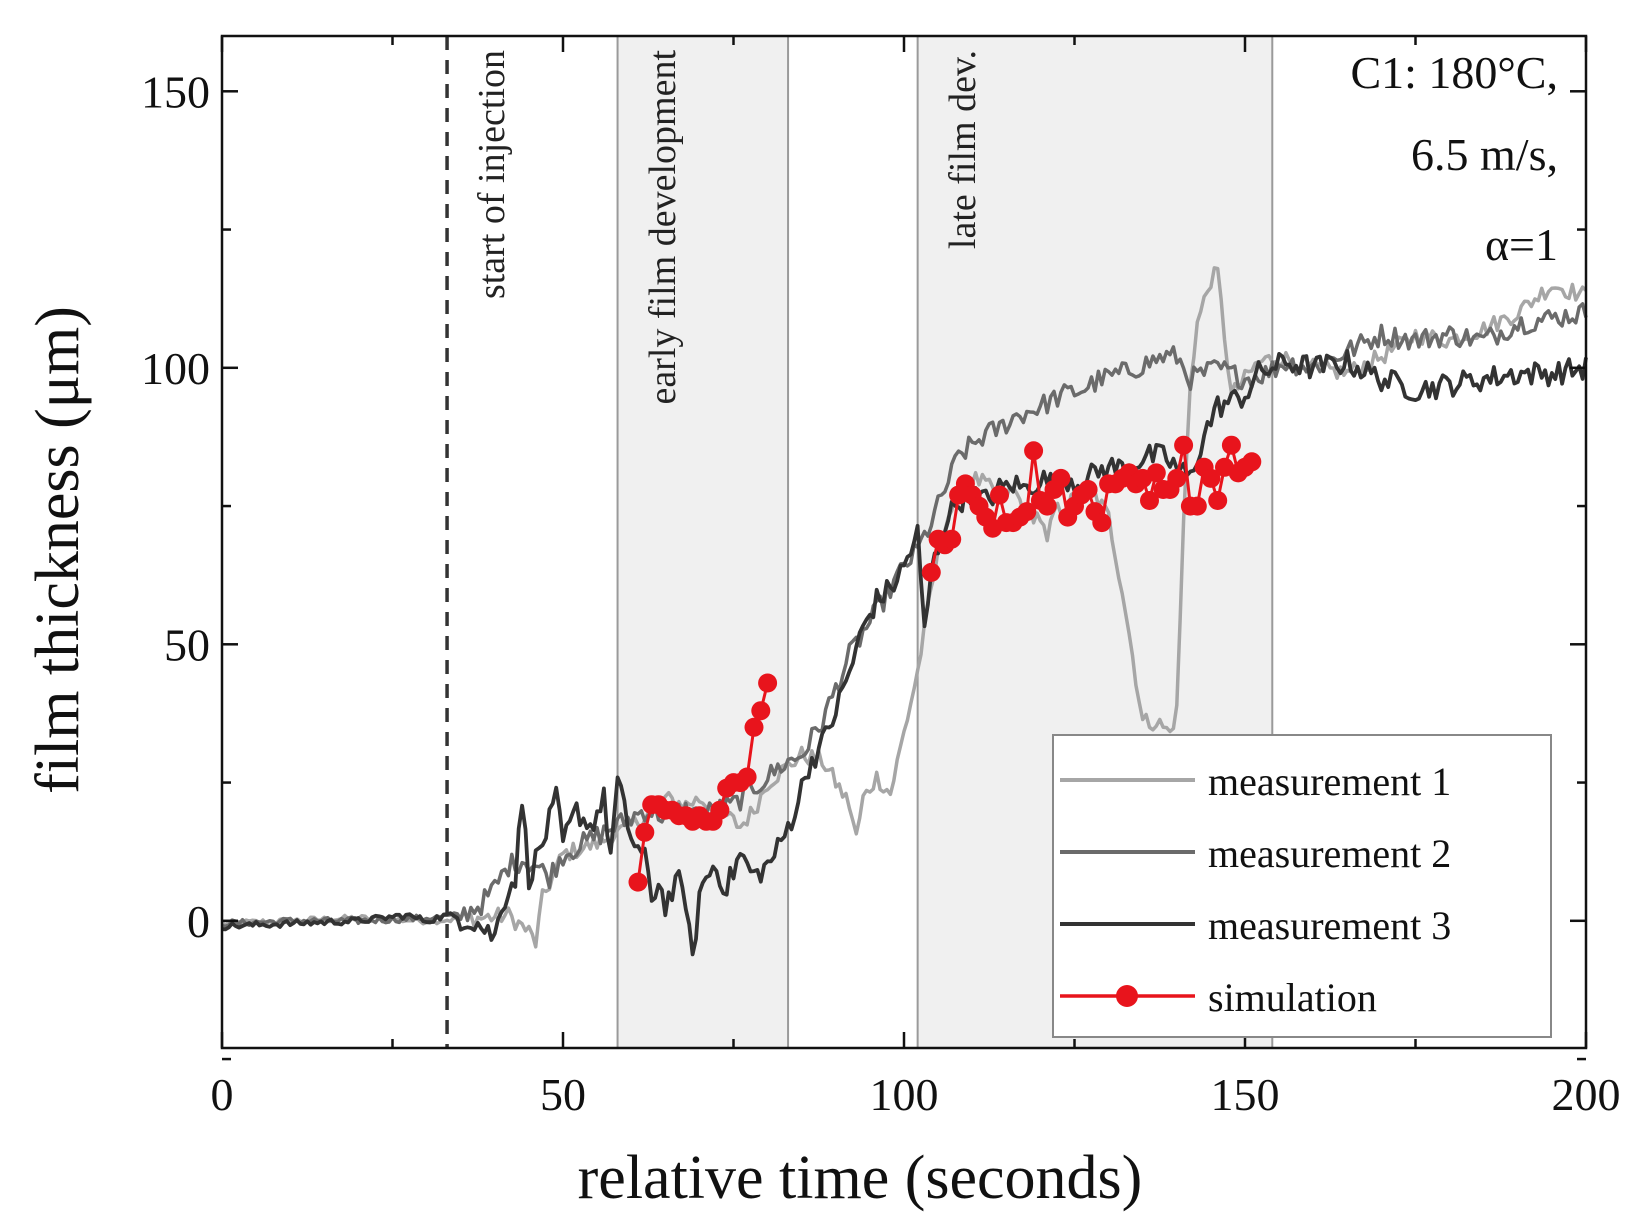 This screenshot has width=1644, height=1228. Describe the element at coordinates (1586, 1094) in the screenshot. I see `x-tick-label-200: 200` at that location.